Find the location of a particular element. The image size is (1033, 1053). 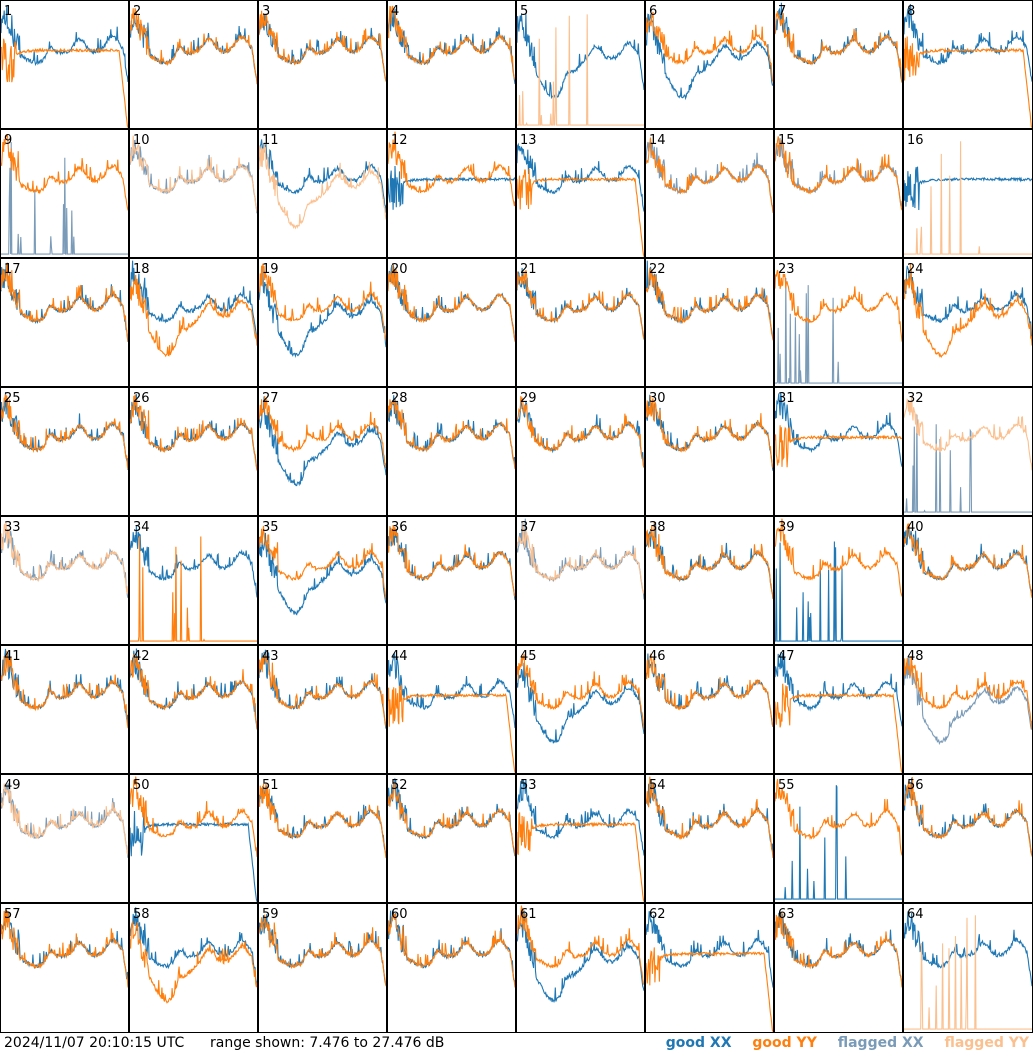

panel-31: 31 is located at coordinates (838, 451).